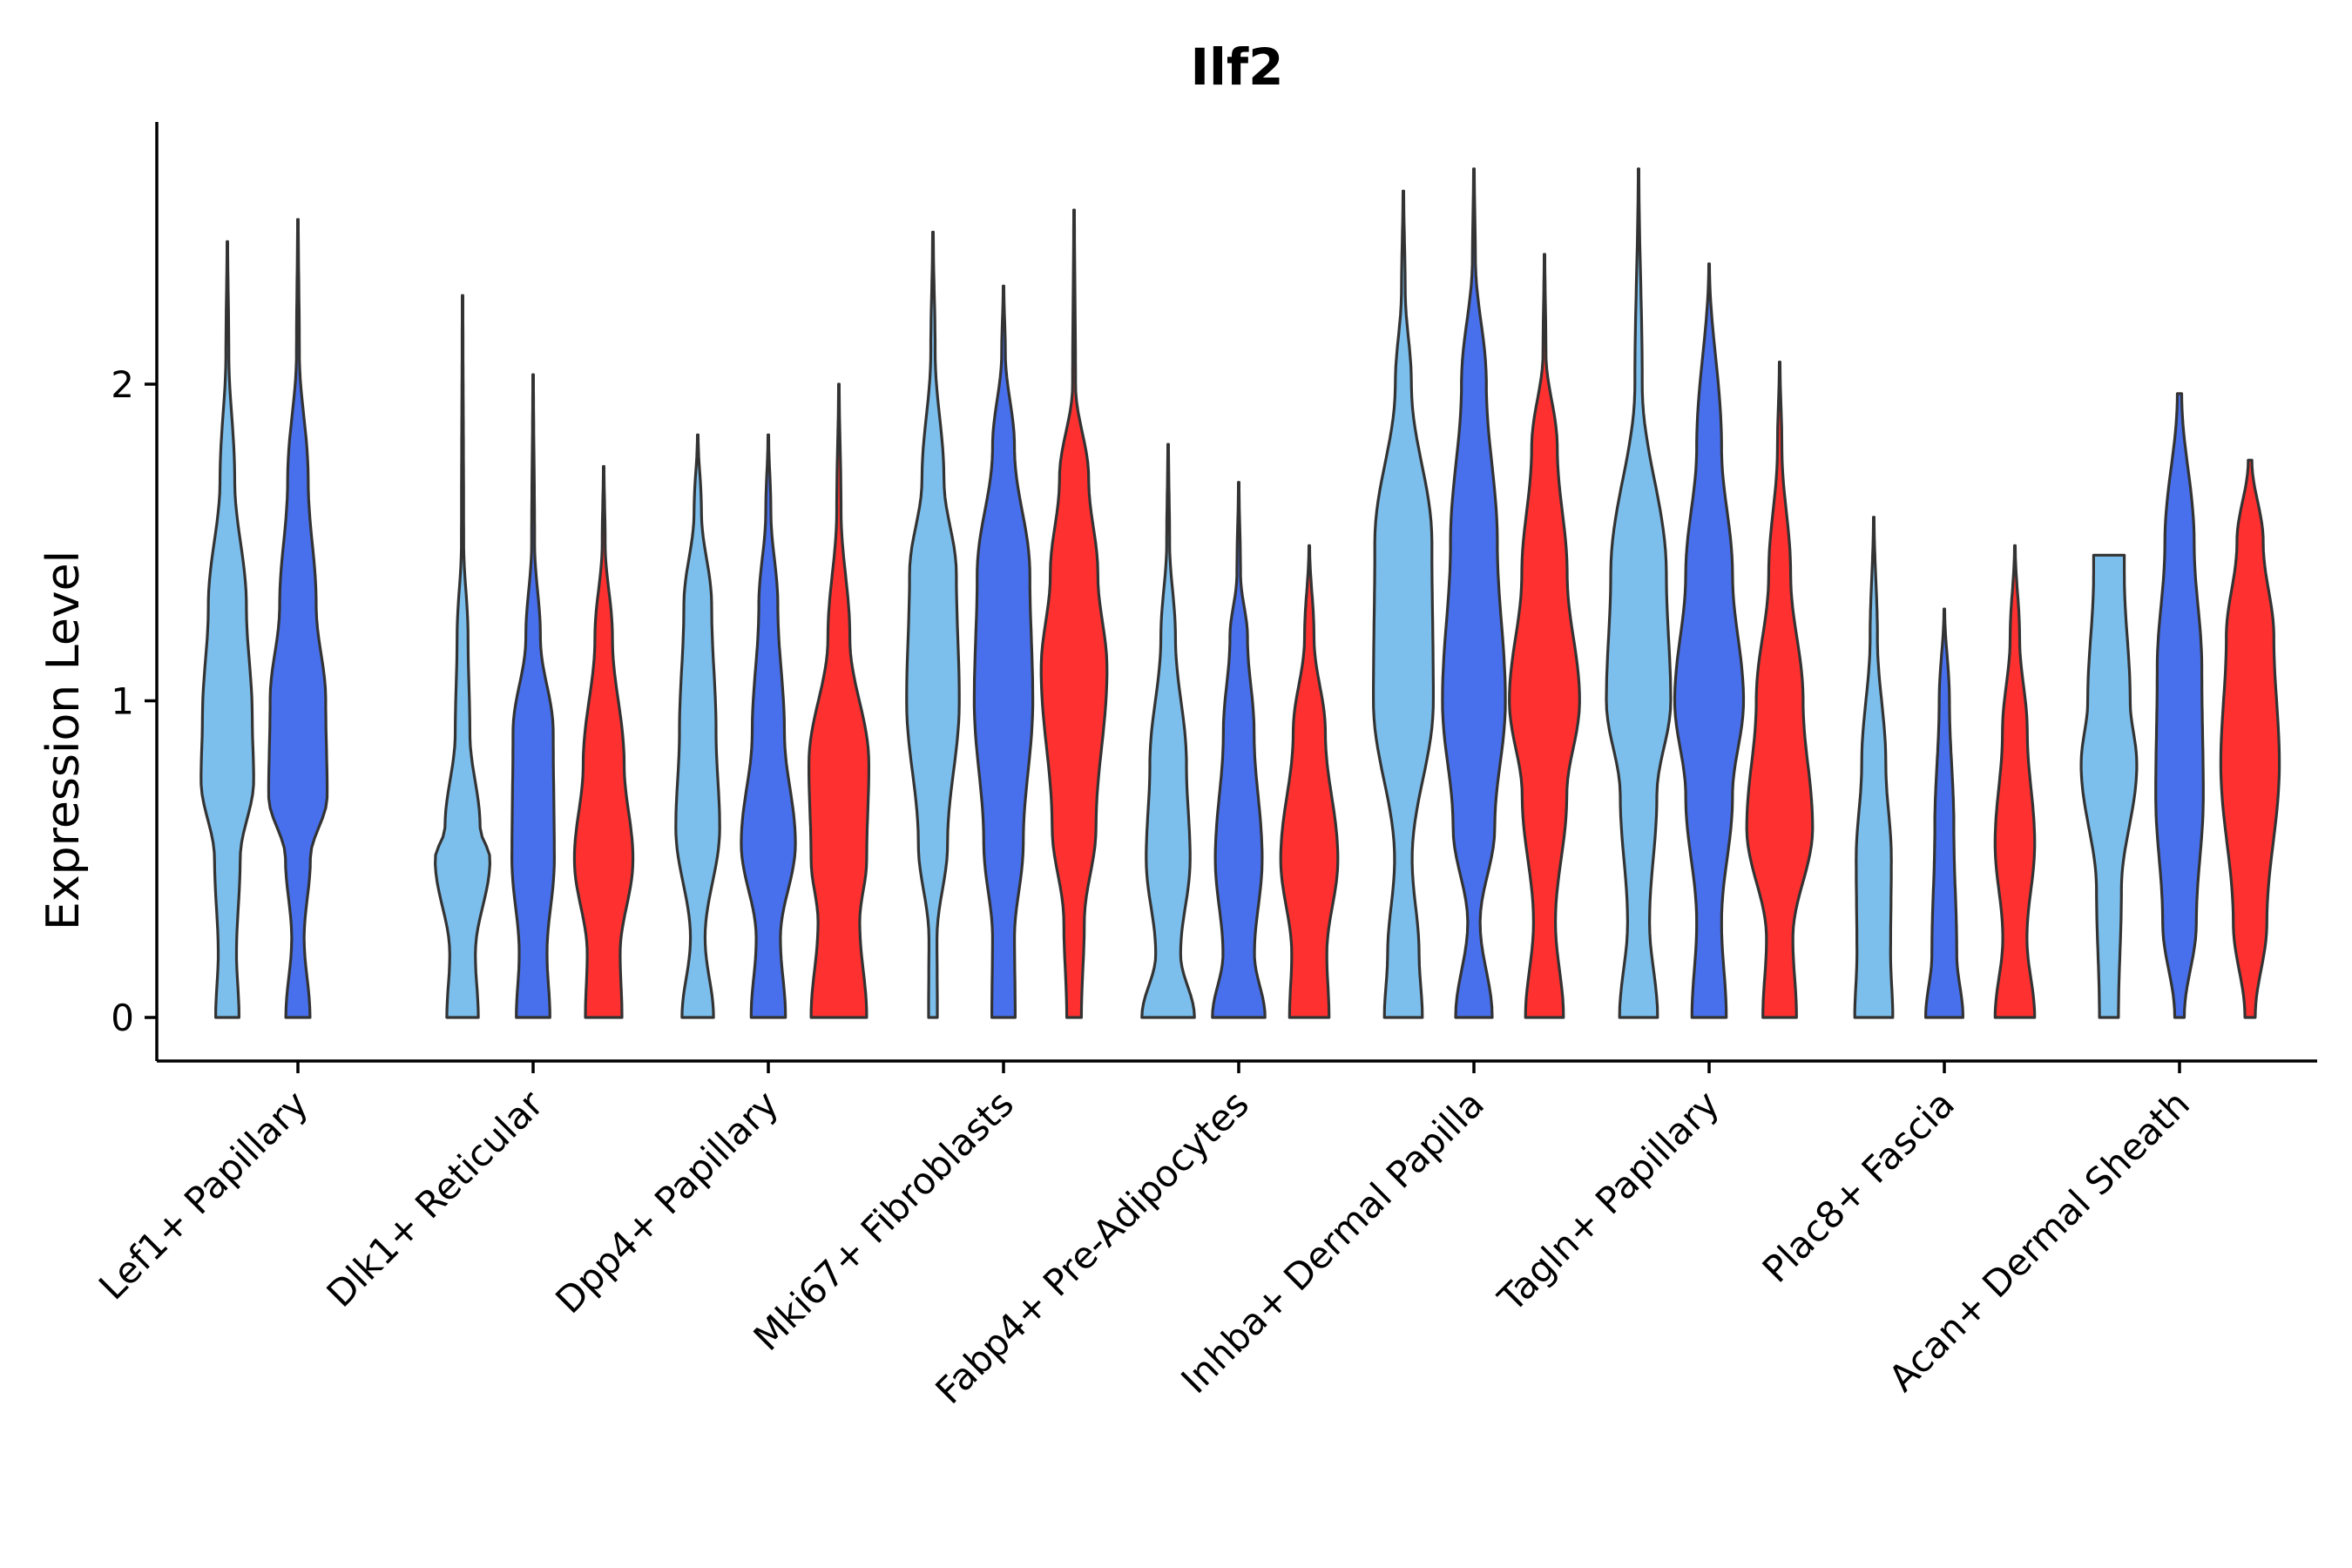 The image size is (2352, 1568). I want to click on y-tick-label: 1, so click(122, 702).